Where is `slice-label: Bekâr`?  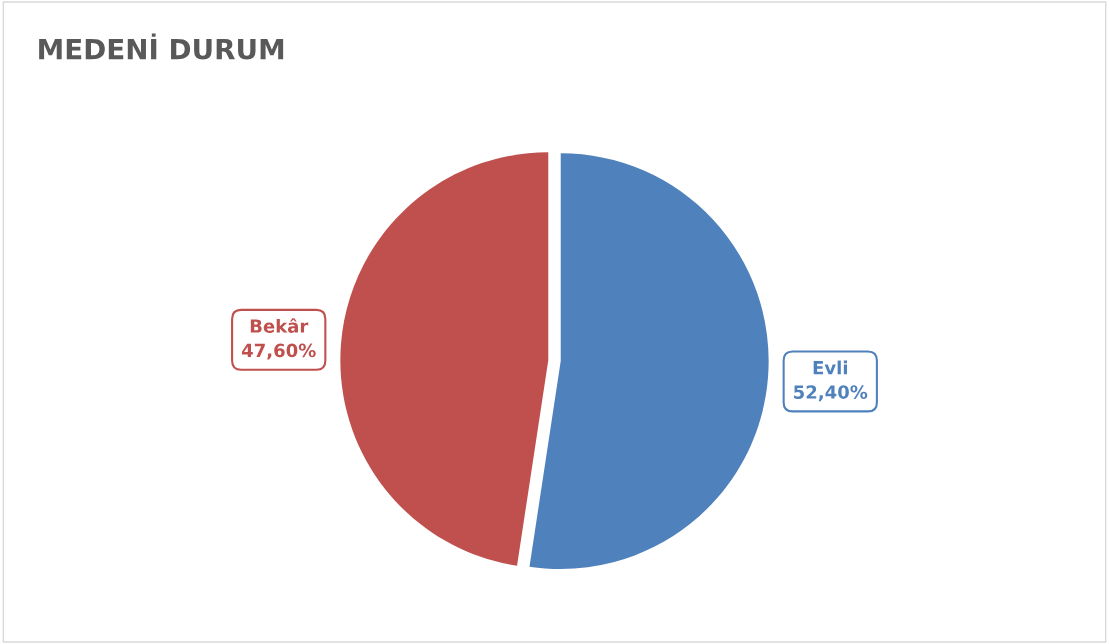 slice-label: Bekâr is located at coordinates (279, 325).